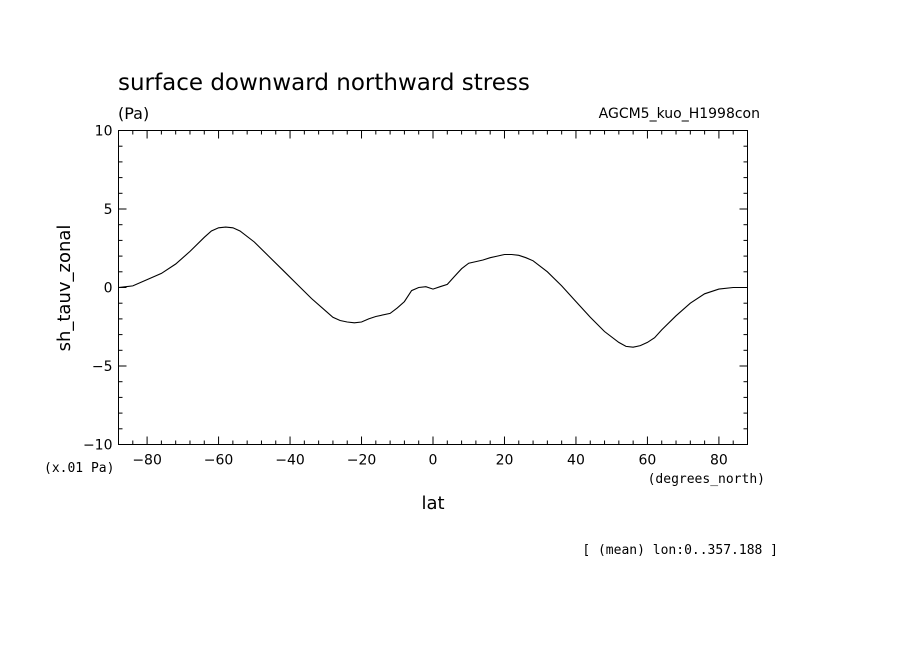 This screenshot has height=654, width=904. I want to click on units-label: (Pa), so click(133, 113).